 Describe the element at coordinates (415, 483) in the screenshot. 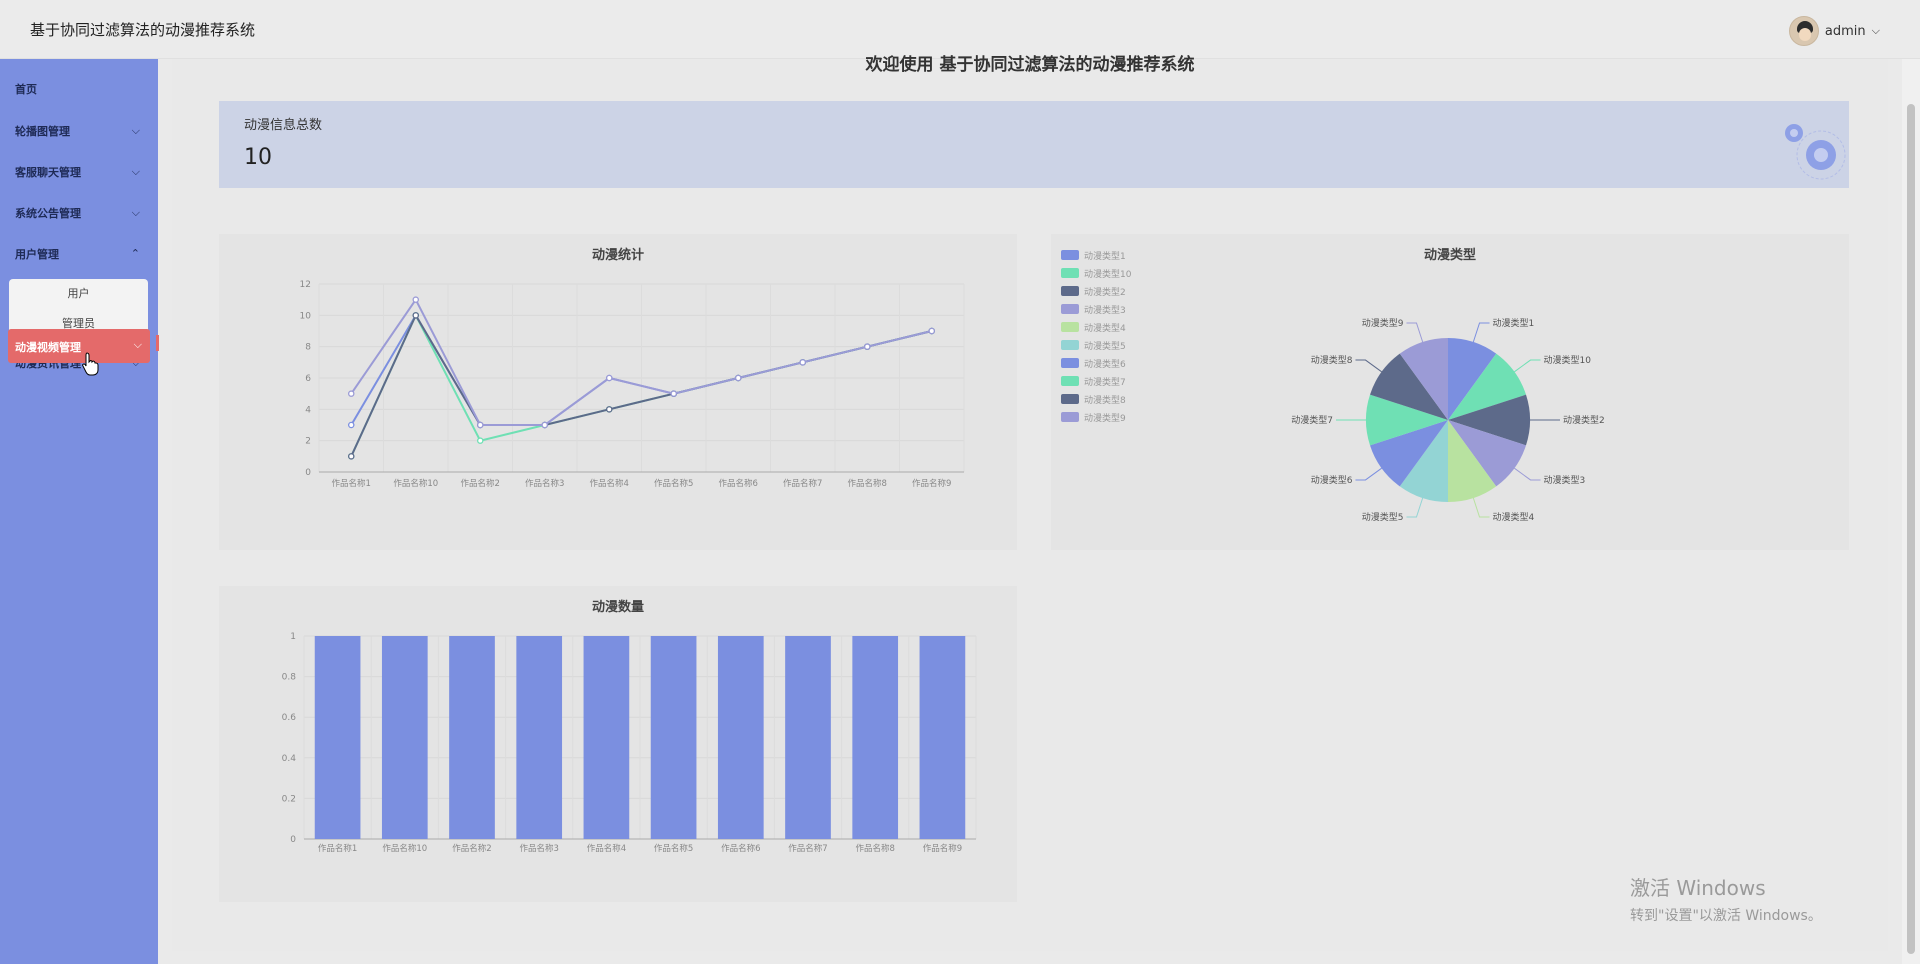

I see `x-tick-label: 作品名称10` at that location.